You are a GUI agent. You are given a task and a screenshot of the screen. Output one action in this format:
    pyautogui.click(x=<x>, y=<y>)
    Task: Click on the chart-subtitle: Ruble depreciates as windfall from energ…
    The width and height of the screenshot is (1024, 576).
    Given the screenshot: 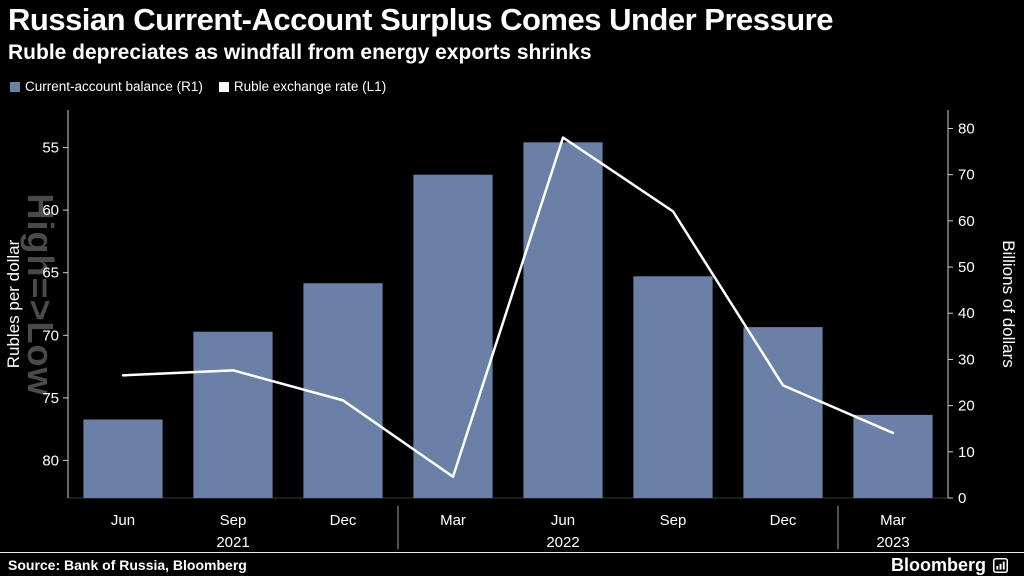 What is the action you would take?
    pyautogui.click(x=300, y=52)
    